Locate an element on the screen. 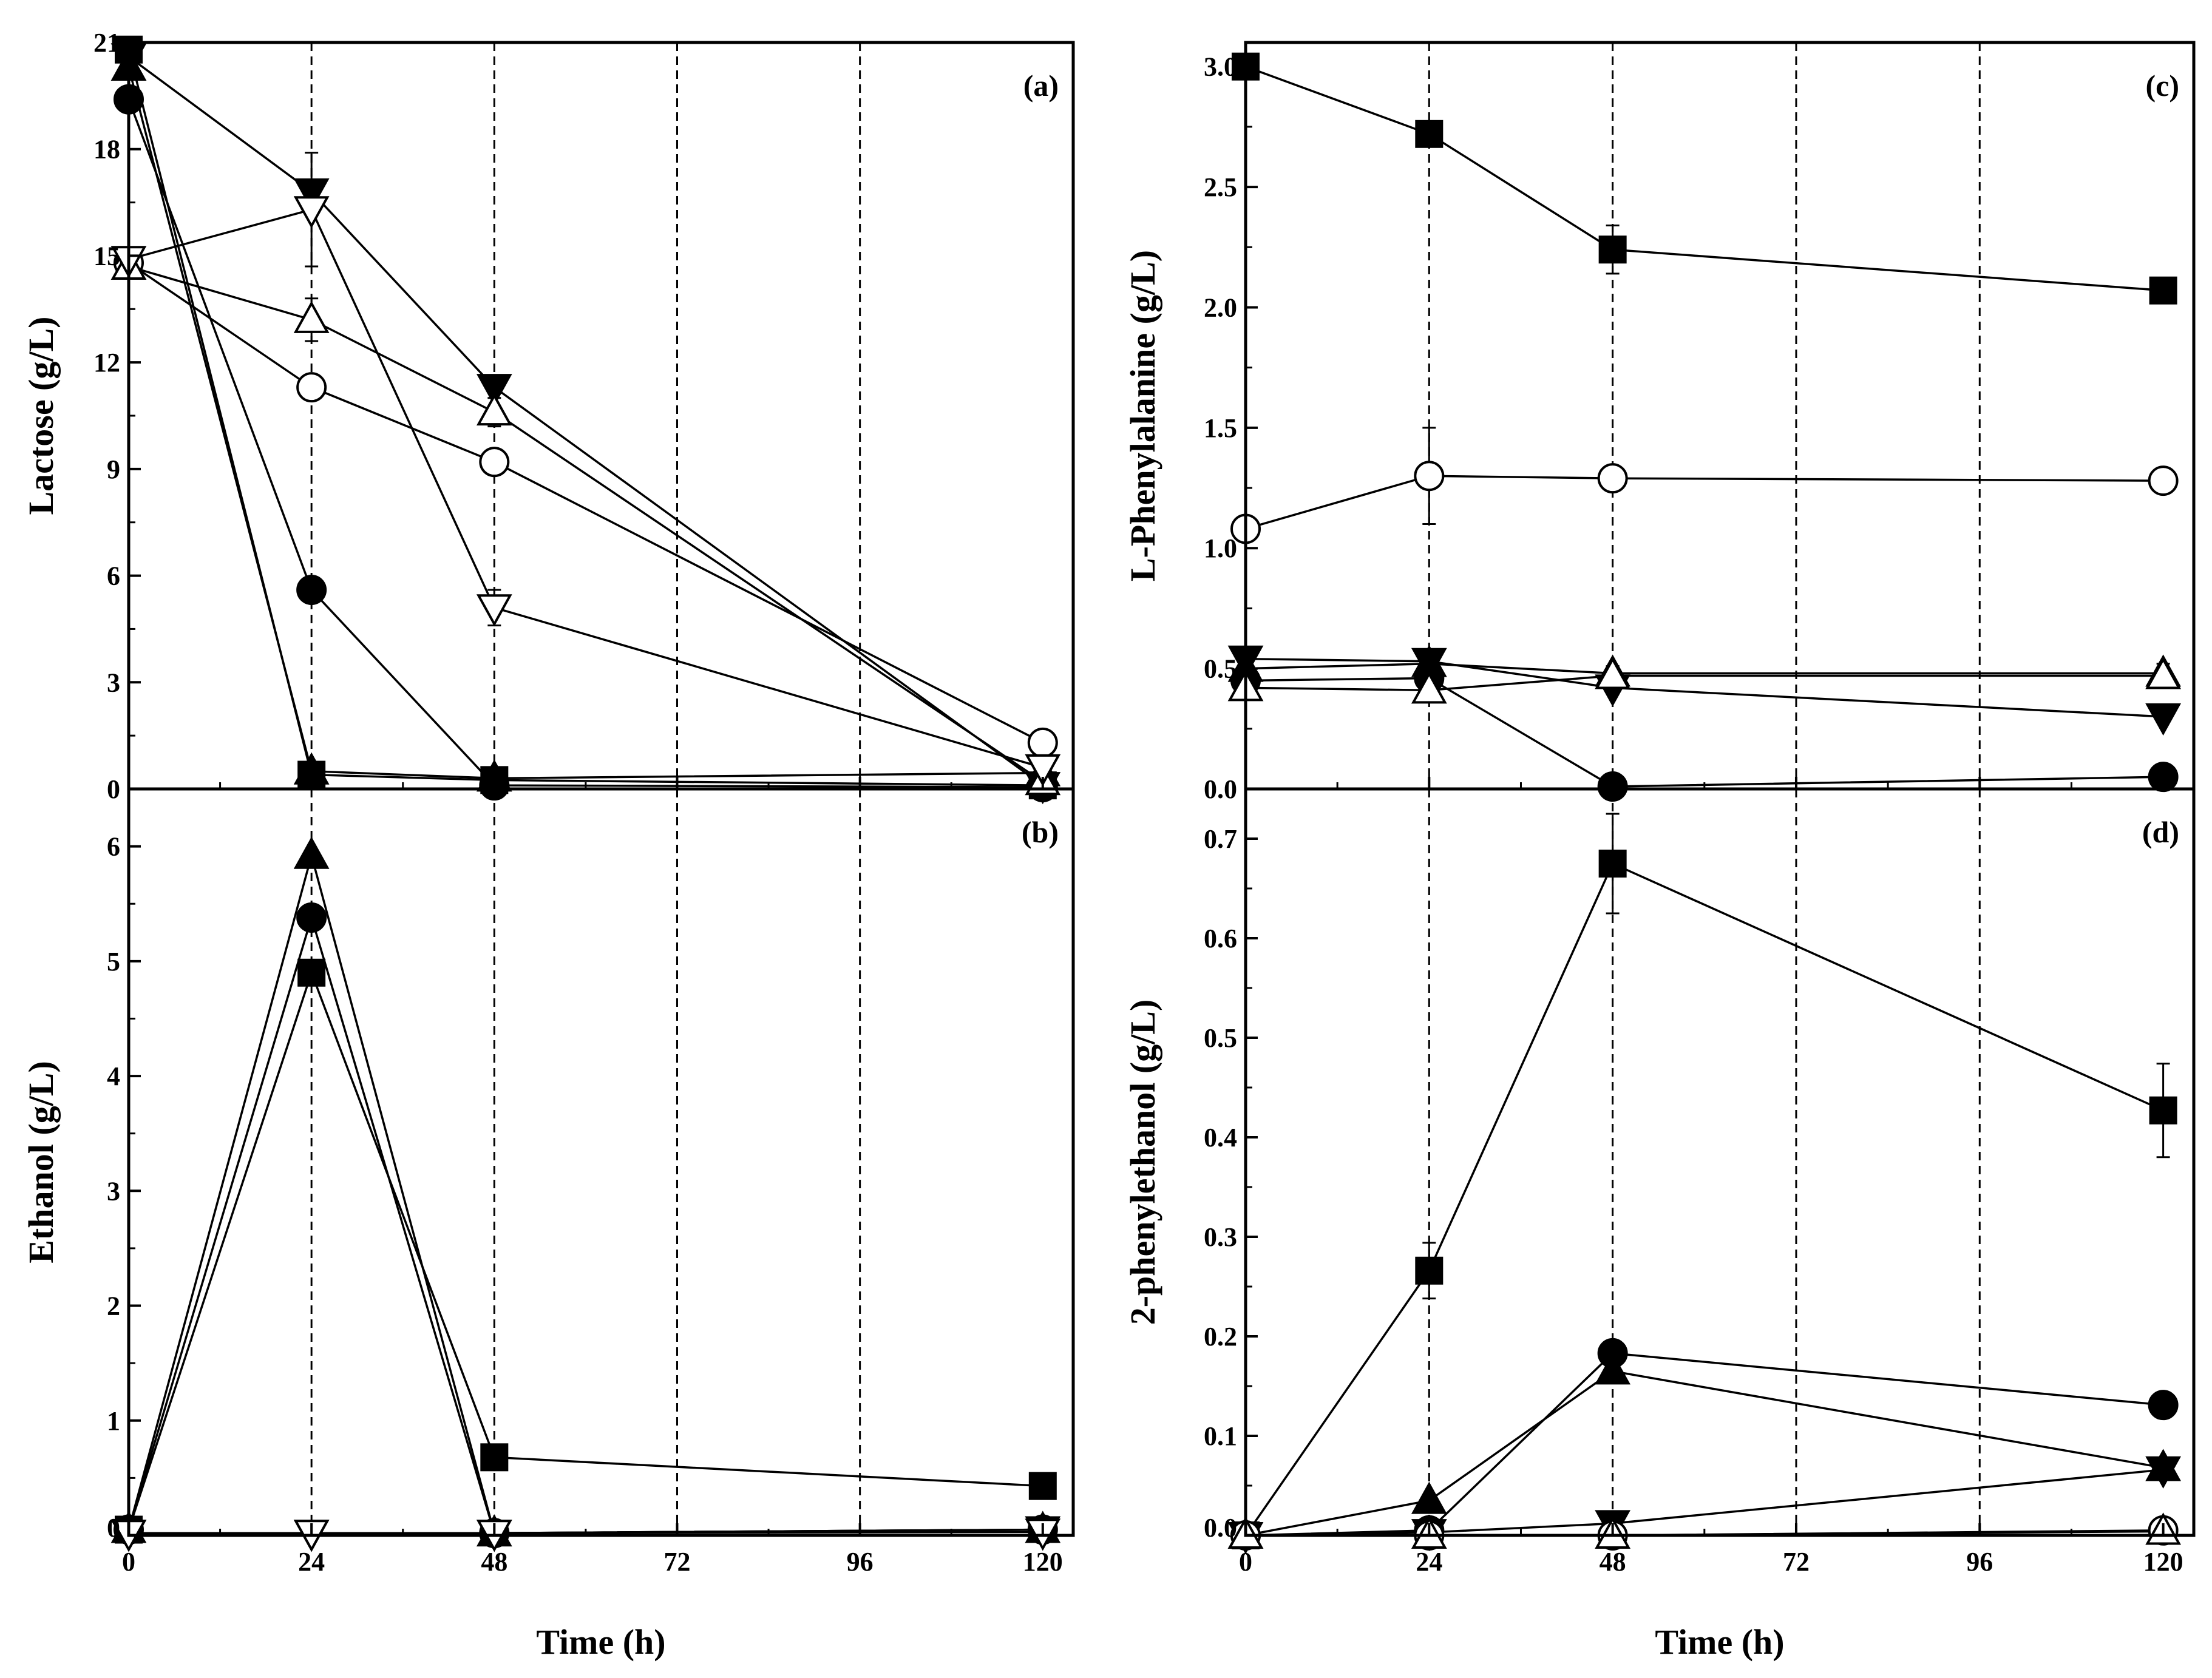 The image size is (2212, 1678). y-tick-label-c-3: 1.5 is located at coordinates (1220, 428).